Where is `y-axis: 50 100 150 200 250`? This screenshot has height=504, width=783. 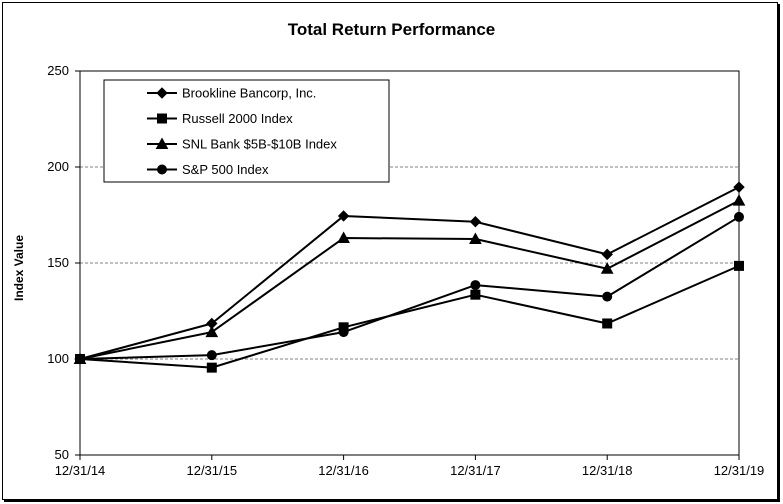
y-axis: 50 100 150 200 250 is located at coordinates (63, 262).